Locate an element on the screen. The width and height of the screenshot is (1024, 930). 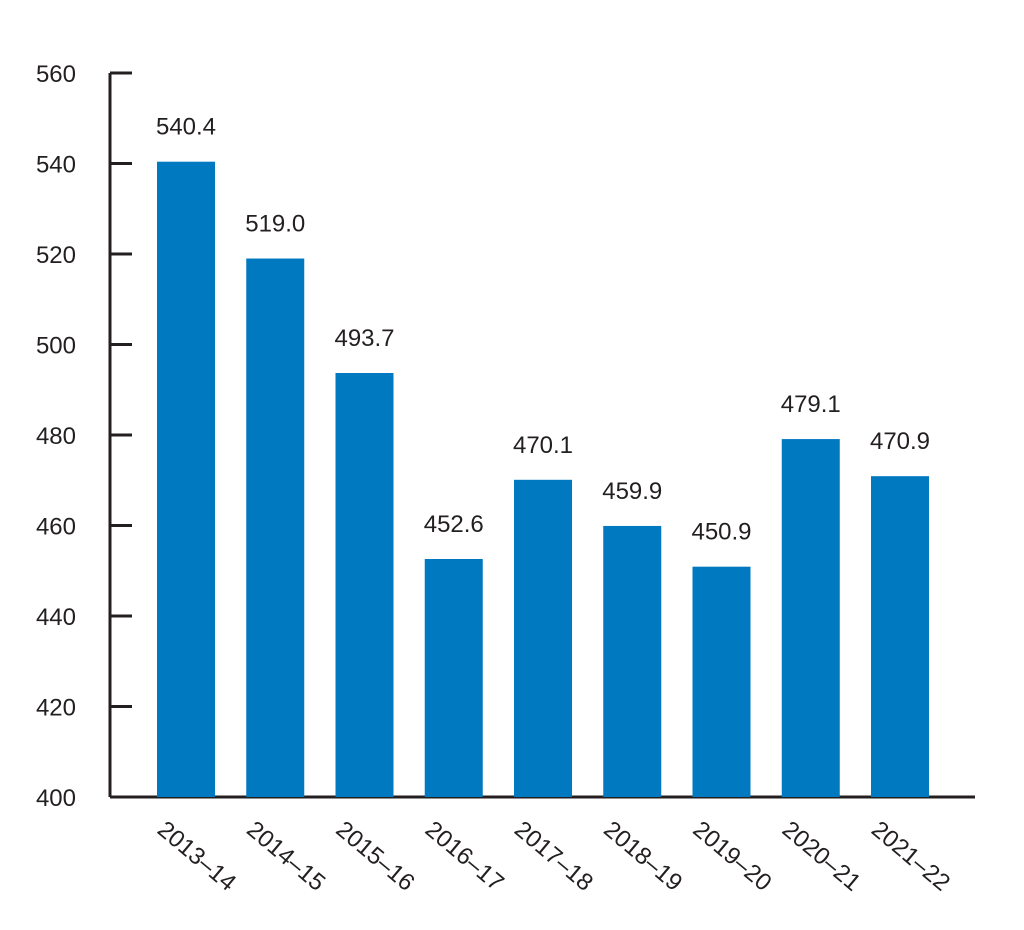
x-tick-label: 2017–18 is located at coordinates (553, 856).